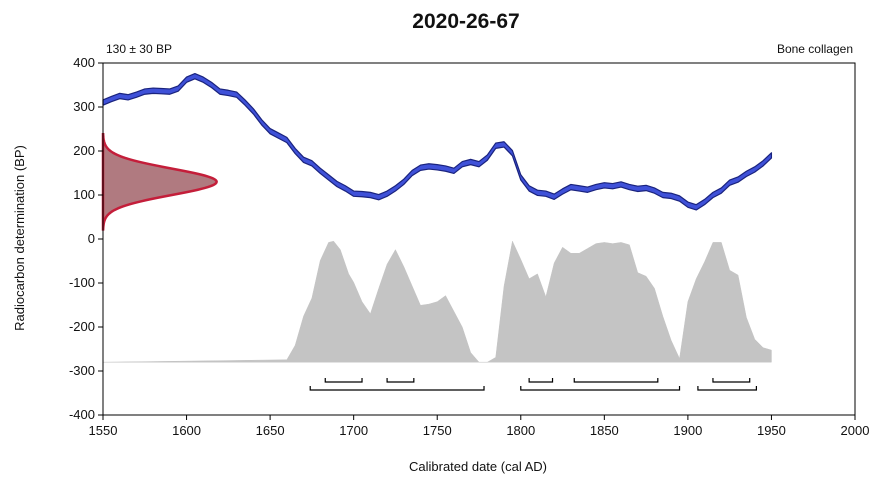 The width and height of the screenshot is (873, 477). Describe the element at coordinates (815, 49) in the screenshot. I see `sample-material-label: Bone collagen` at that location.